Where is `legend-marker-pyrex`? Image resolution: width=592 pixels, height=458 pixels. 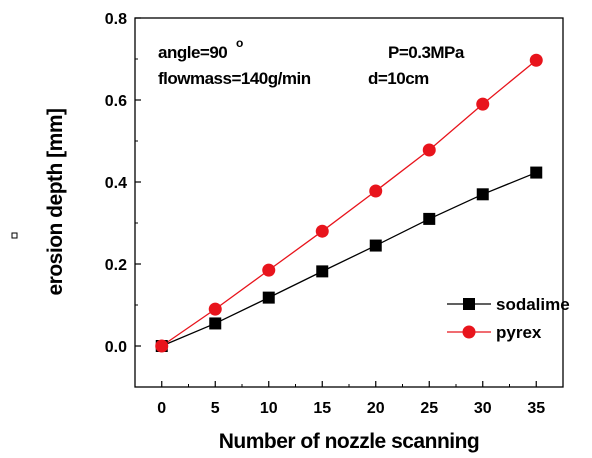
legend-marker-pyrex is located at coordinates (469, 332).